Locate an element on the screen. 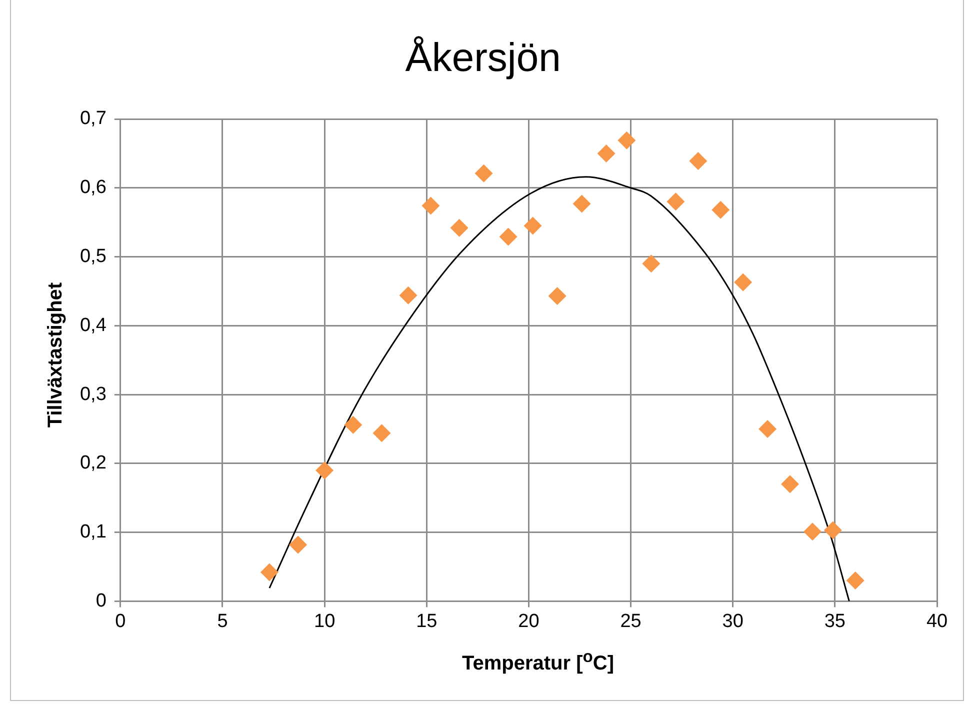  y-tick-label: 0,2 is located at coordinates (93, 463).